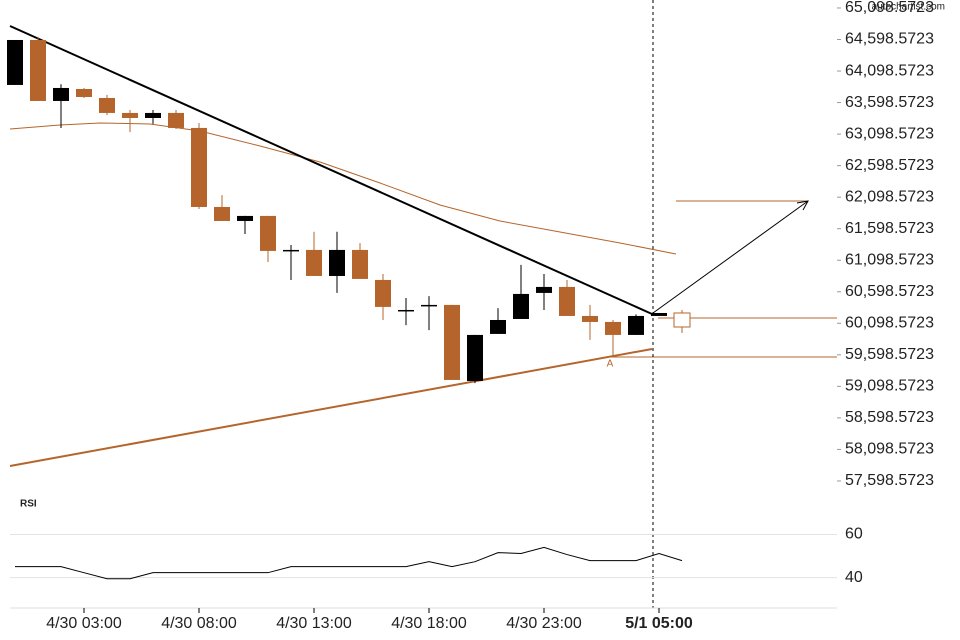  I want to click on forecast-arrow, so click(730, 257).